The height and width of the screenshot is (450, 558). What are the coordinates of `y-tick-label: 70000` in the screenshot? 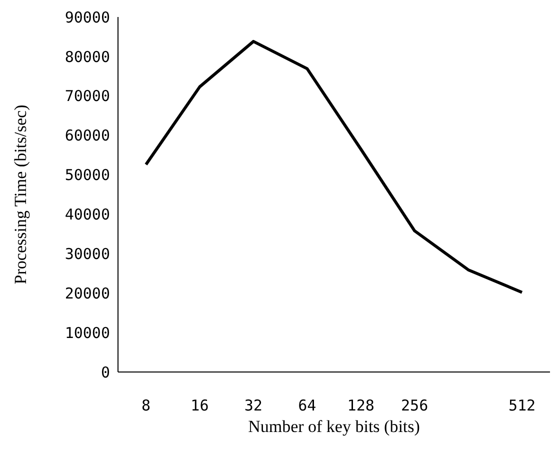 It's located at (87, 96).